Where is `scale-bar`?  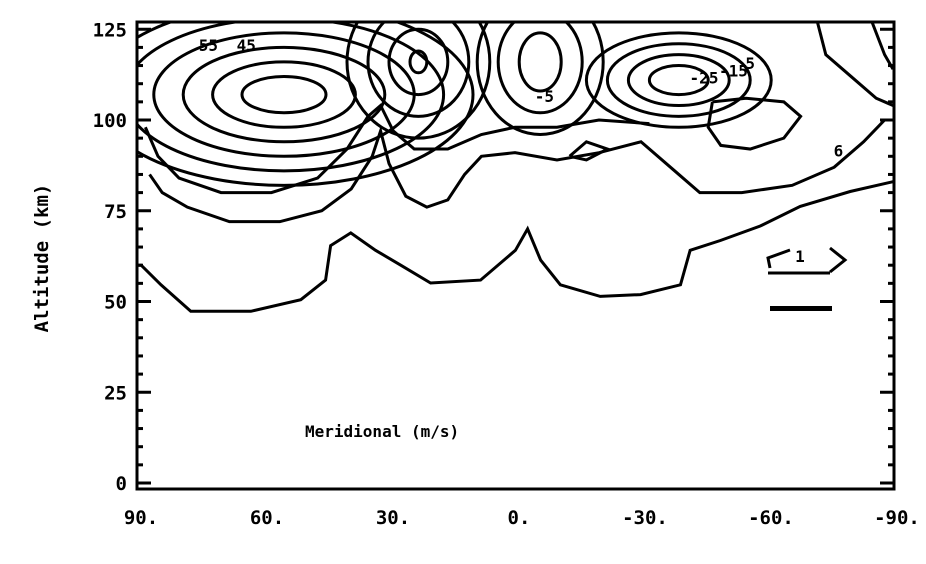
scale-bar is located at coordinates (801, 308).